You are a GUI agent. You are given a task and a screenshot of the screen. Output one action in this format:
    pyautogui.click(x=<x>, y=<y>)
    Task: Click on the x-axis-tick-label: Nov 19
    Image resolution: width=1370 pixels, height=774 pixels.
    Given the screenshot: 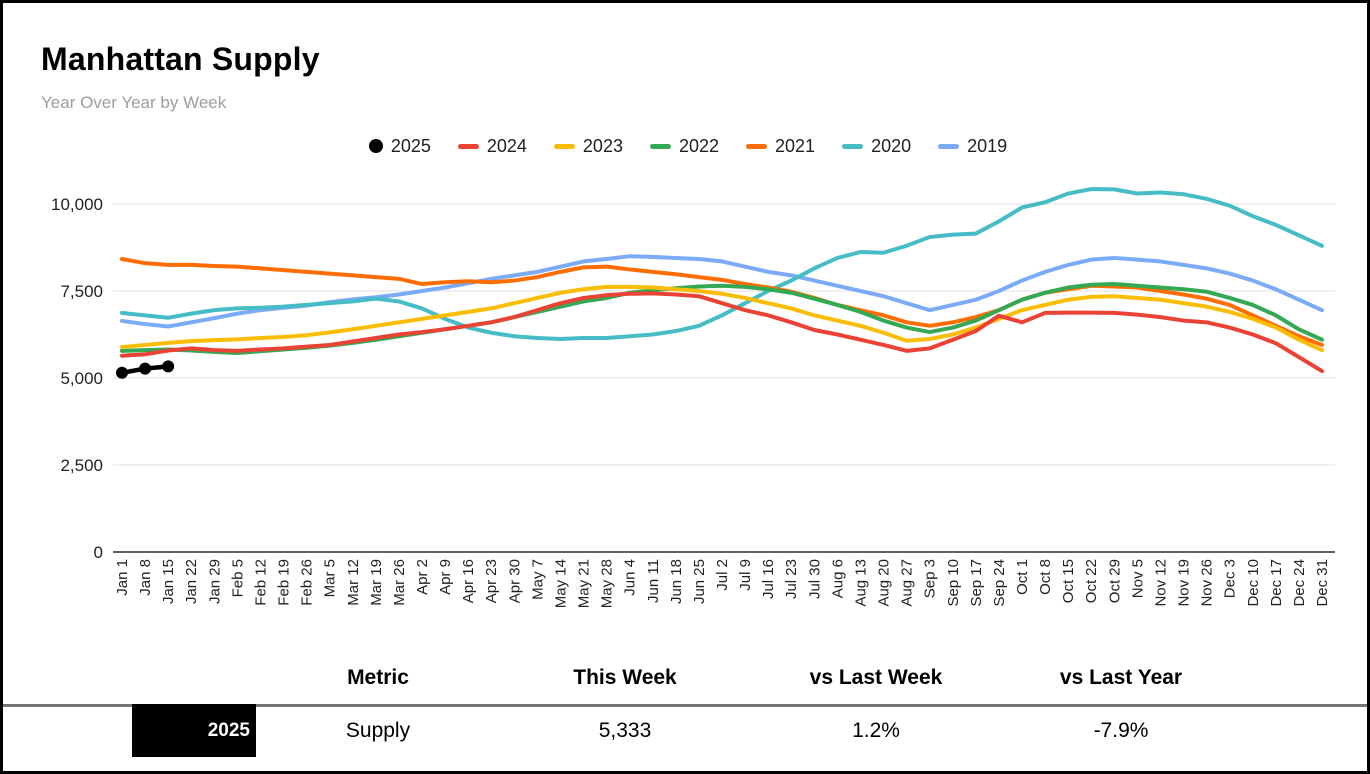 What is the action you would take?
    pyautogui.click(x=1184, y=583)
    